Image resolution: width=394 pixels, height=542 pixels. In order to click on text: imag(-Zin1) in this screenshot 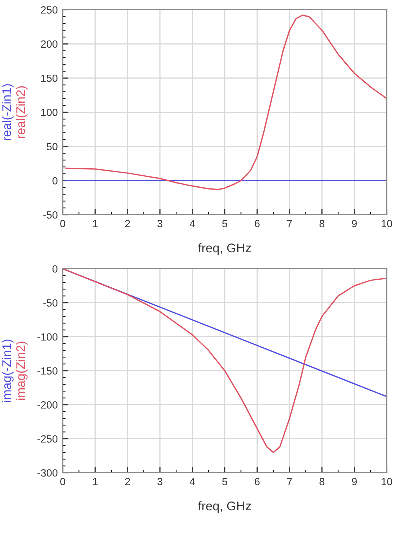, I will do `click(8, 371)`.